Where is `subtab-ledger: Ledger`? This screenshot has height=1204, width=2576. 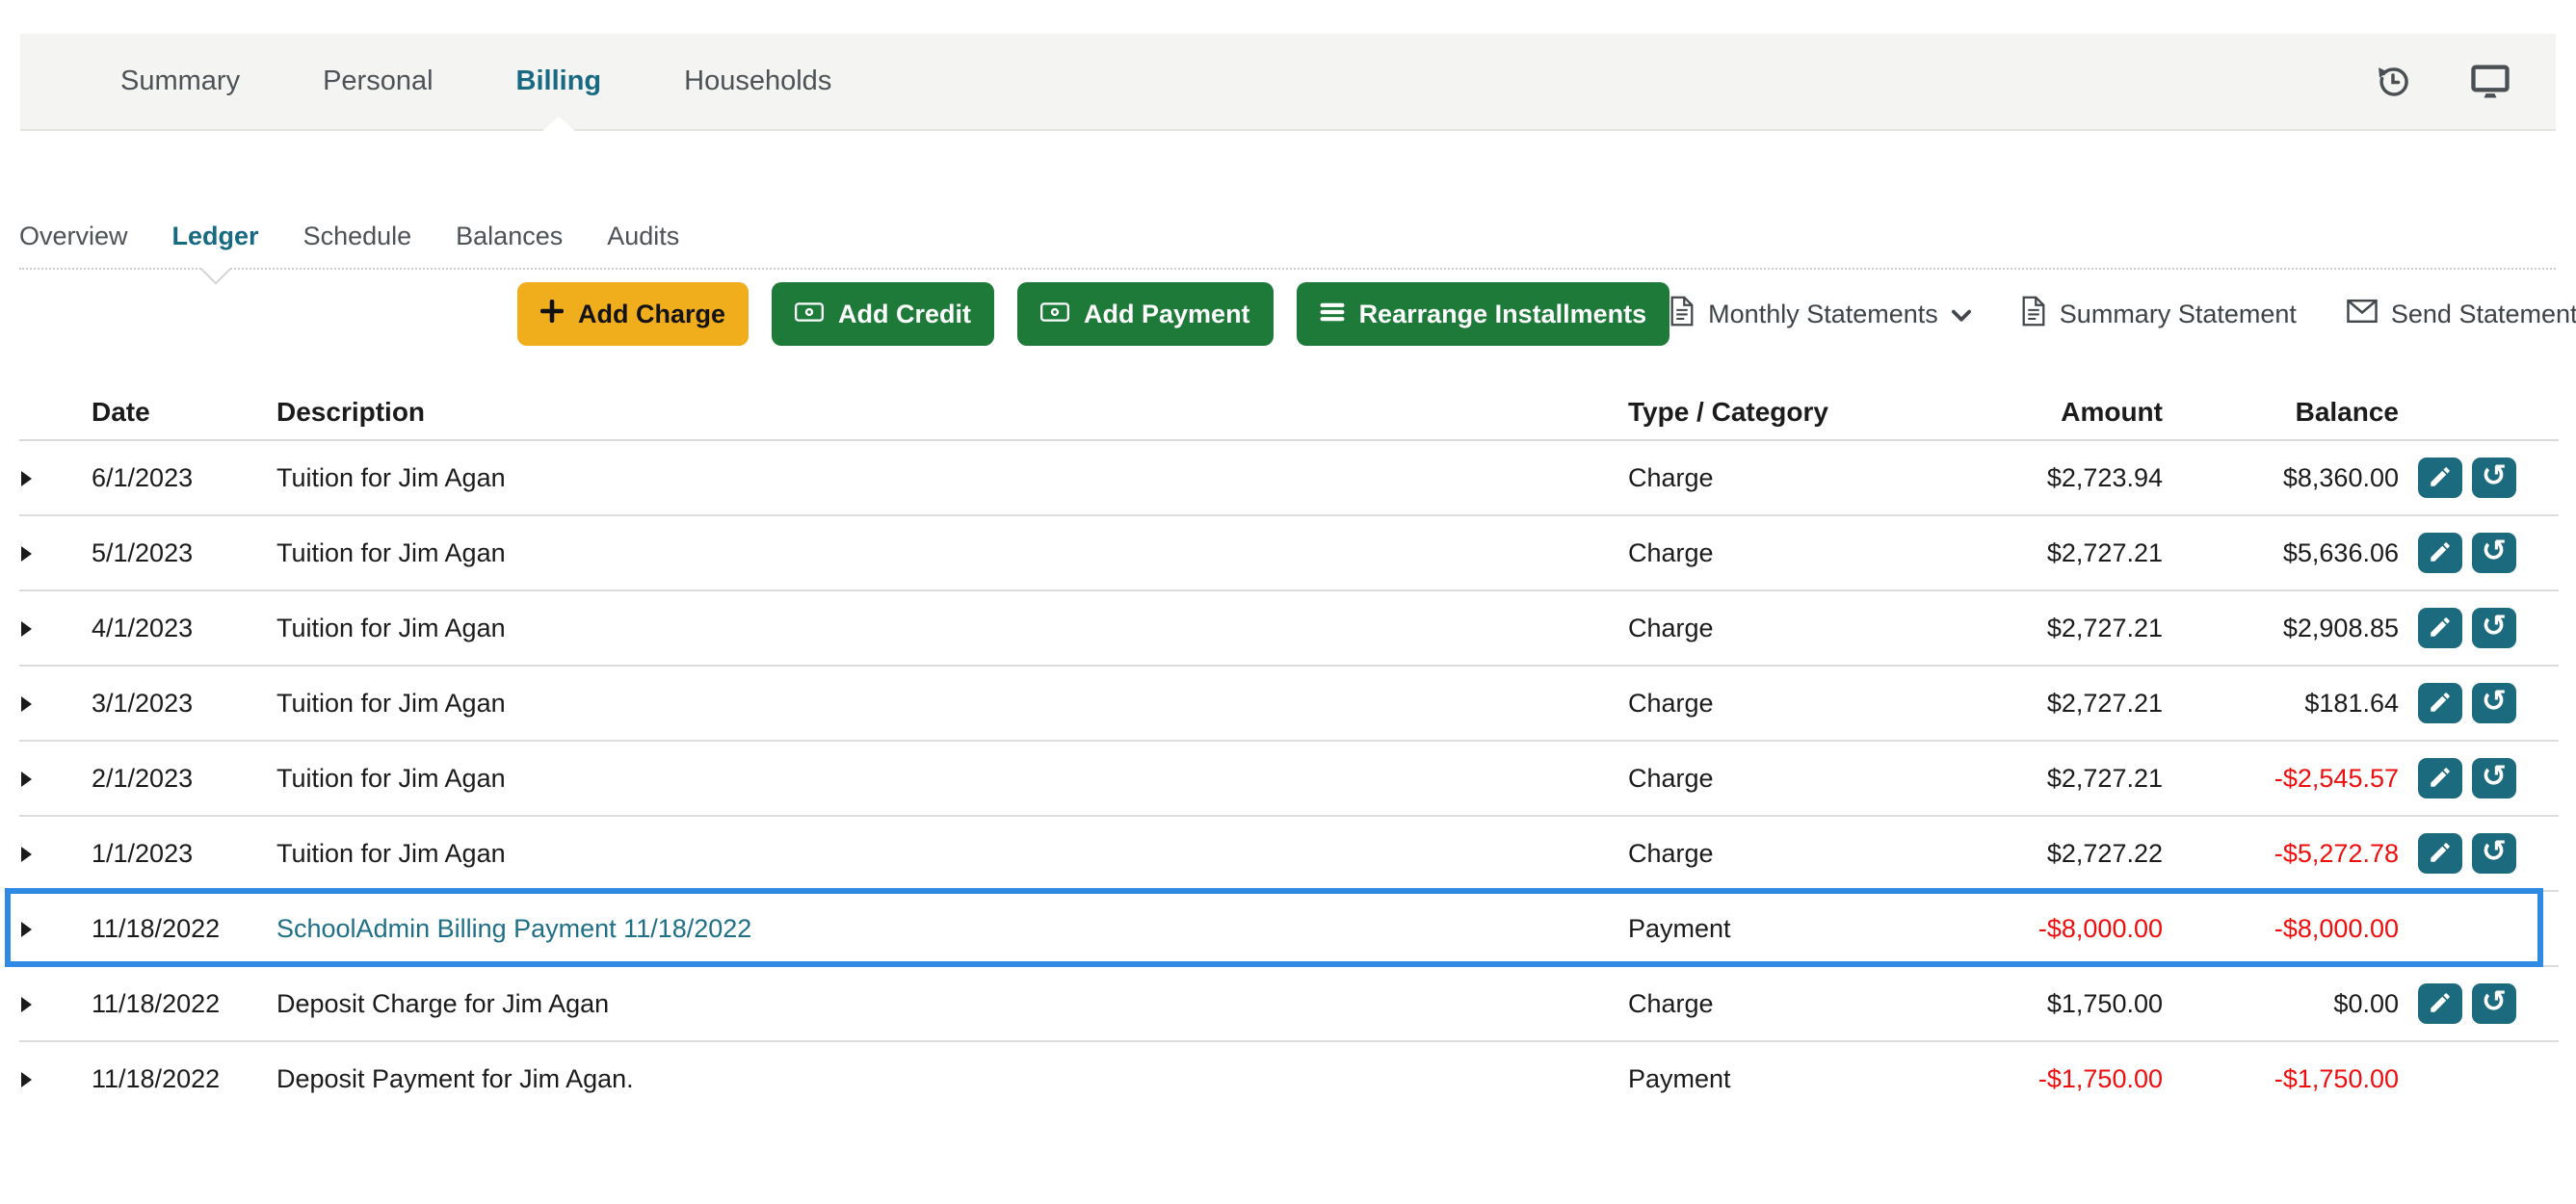
subtab-ledger: Ledger is located at coordinates (216, 236).